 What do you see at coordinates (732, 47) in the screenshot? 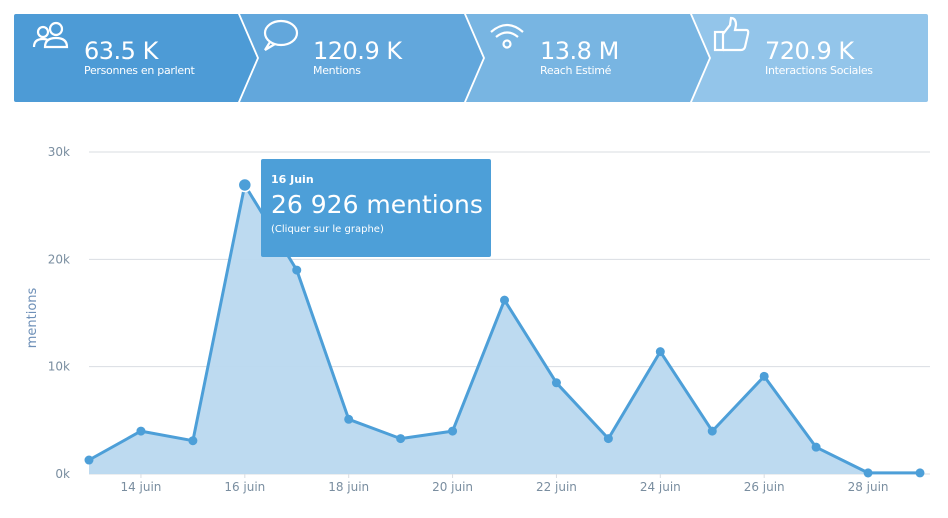
I see `thumbs-up-icon` at bounding box center [732, 47].